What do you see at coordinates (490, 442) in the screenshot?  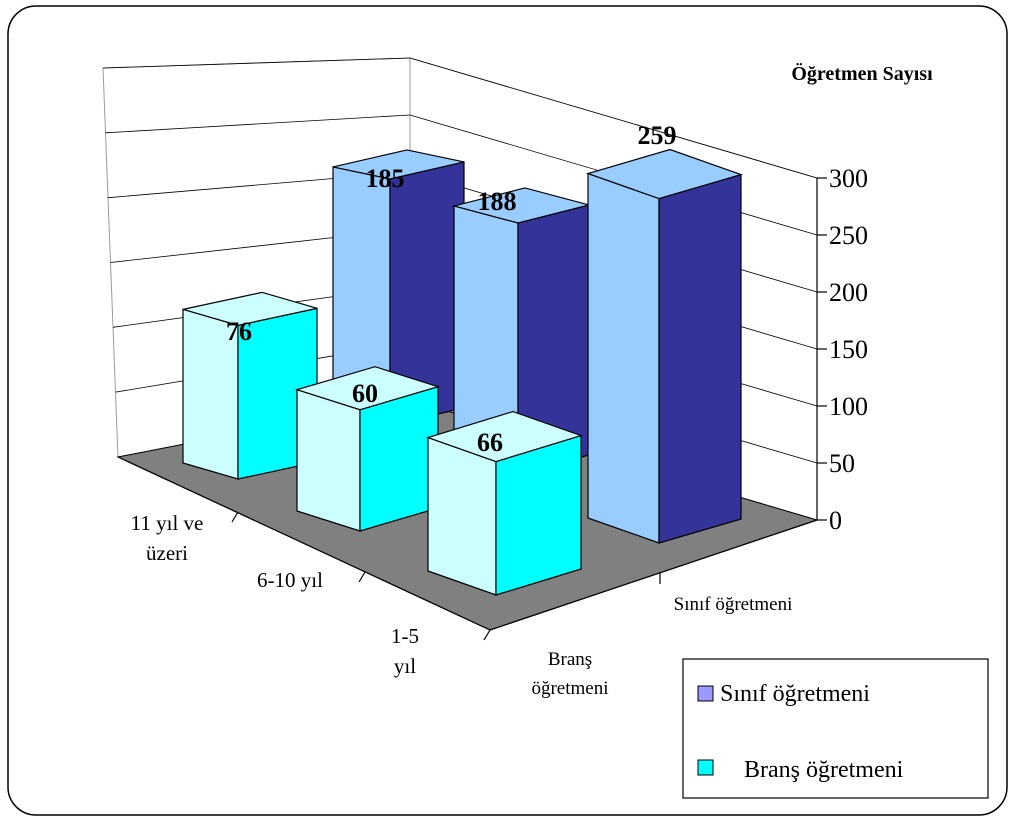 I see `value-label: 66` at bounding box center [490, 442].